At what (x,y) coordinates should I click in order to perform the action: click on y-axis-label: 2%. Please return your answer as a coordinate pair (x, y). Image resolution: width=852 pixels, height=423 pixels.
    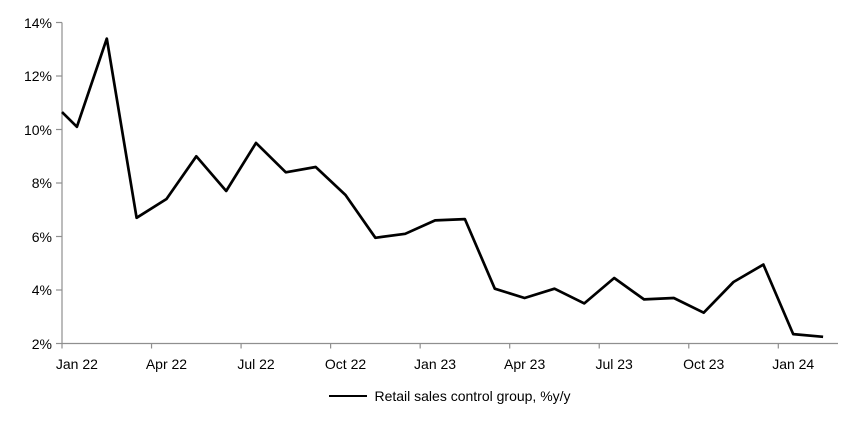
    Looking at the image, I should click on (41, 343).